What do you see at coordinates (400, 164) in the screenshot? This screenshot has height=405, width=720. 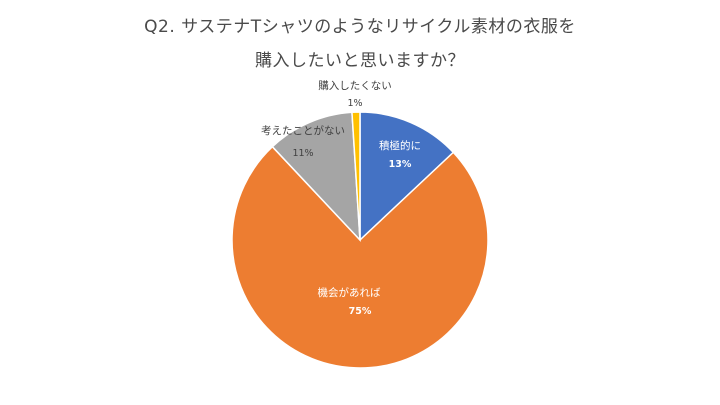 I see `pie-label-pct-1: 13%` at bounding box center [400, 164].